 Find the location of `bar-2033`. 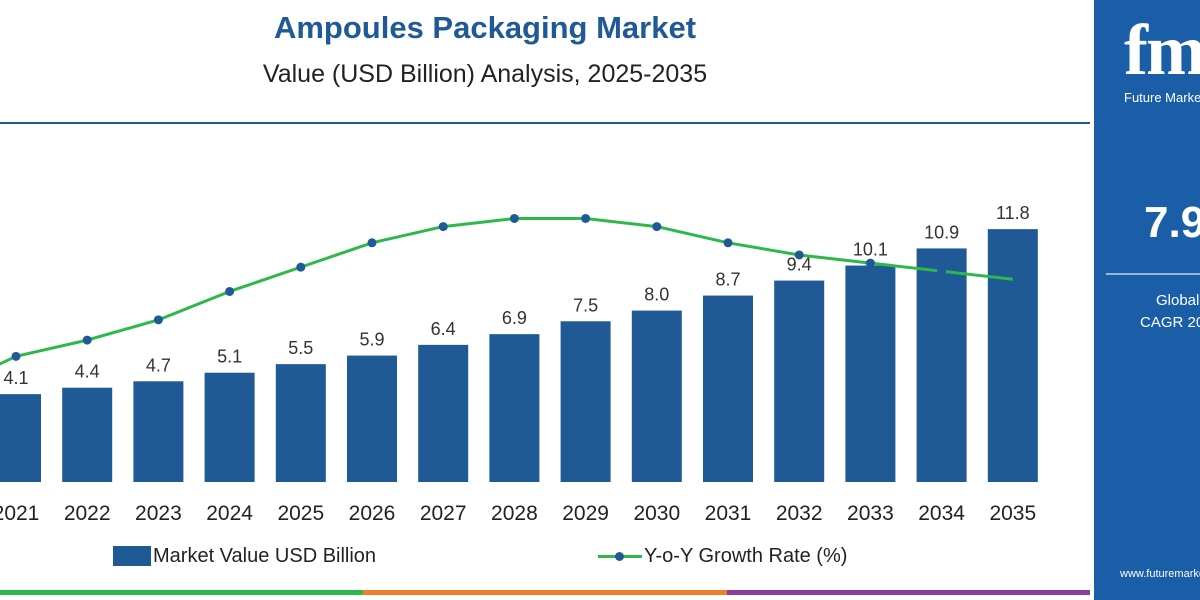

bar-2033 is located at coordinates (870, 373).